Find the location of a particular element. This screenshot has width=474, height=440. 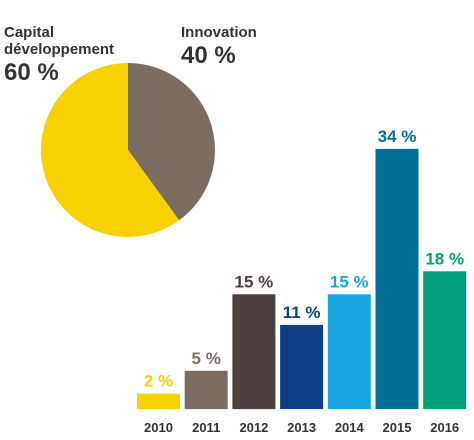

pie-label-capital-name: Capital développement is located at coordinates (59, 41).